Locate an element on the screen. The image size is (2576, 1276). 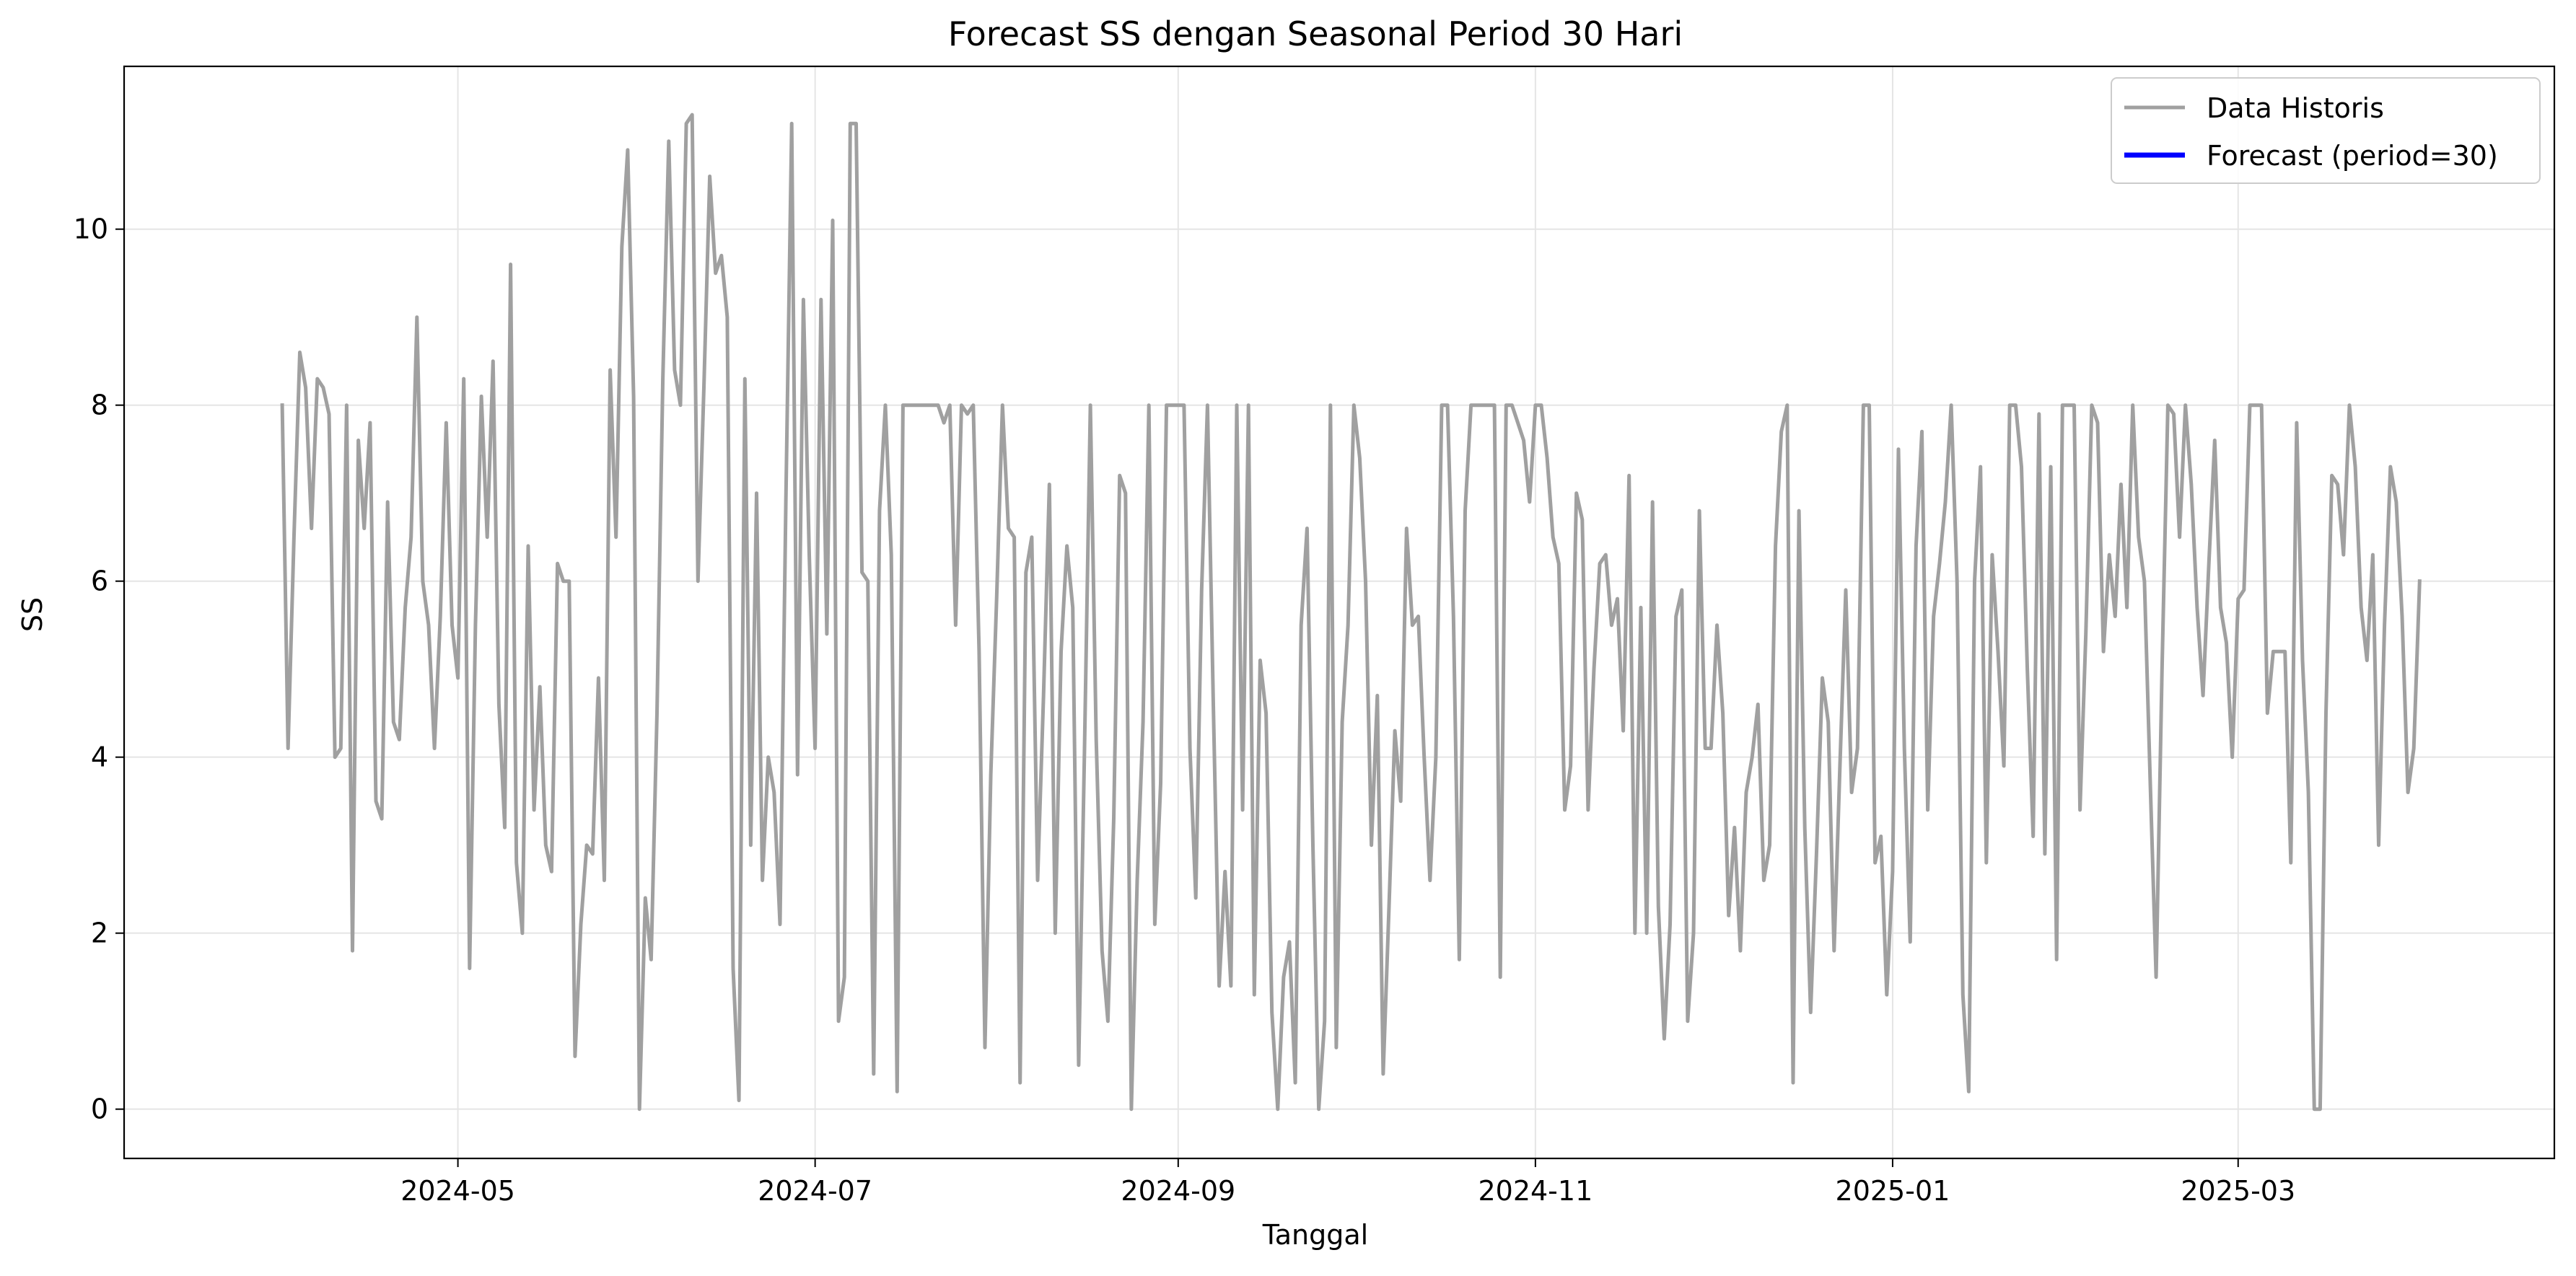
y-tick-label: 4 is located at coordinates (99, 758).